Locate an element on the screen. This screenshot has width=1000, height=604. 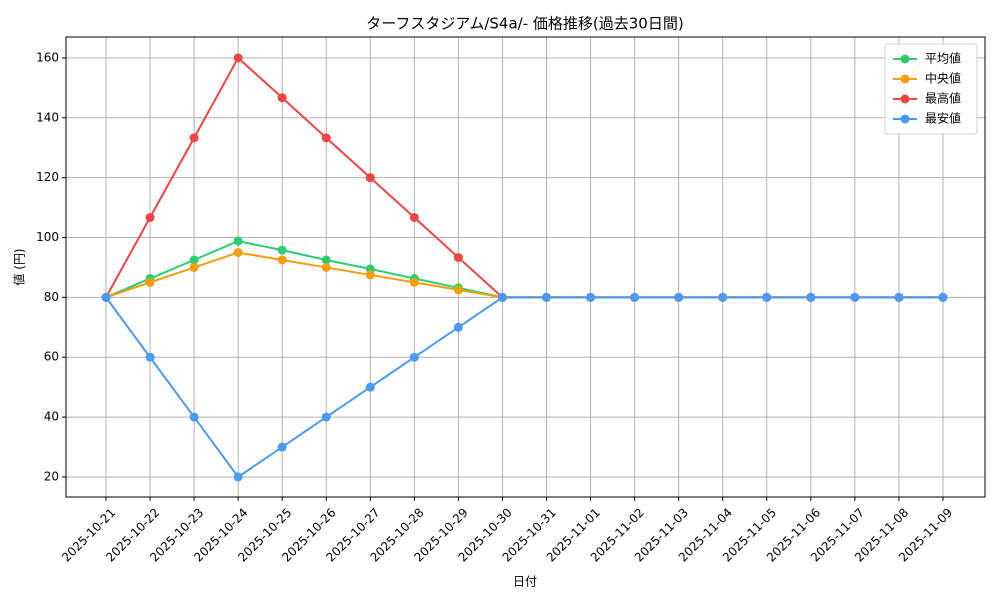
y-tick-label: 40 is located at coordinates (51, 417).